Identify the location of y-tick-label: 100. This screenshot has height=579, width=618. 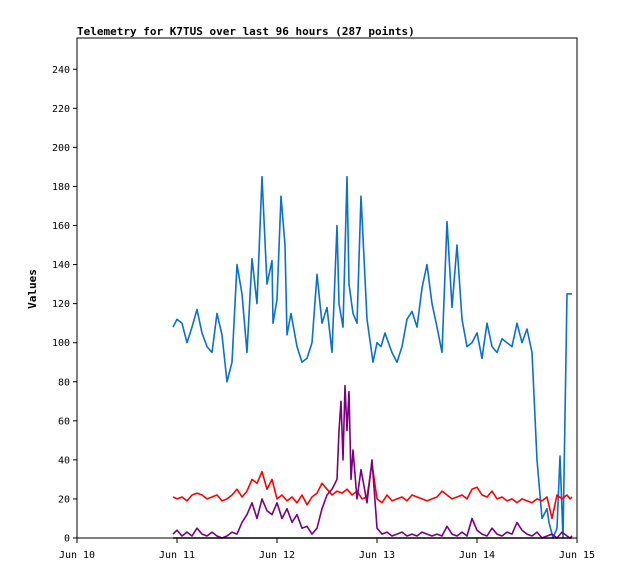
(61, 343).